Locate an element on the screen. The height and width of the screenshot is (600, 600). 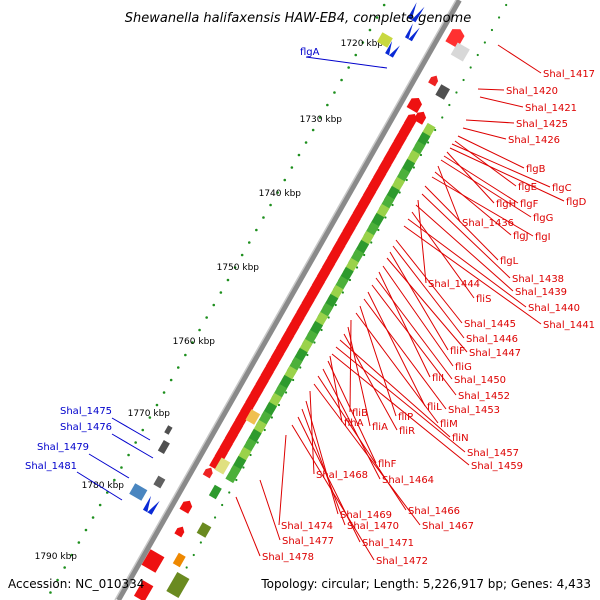
reverse-gene-label: flgE is located at coordinates (527, 187).